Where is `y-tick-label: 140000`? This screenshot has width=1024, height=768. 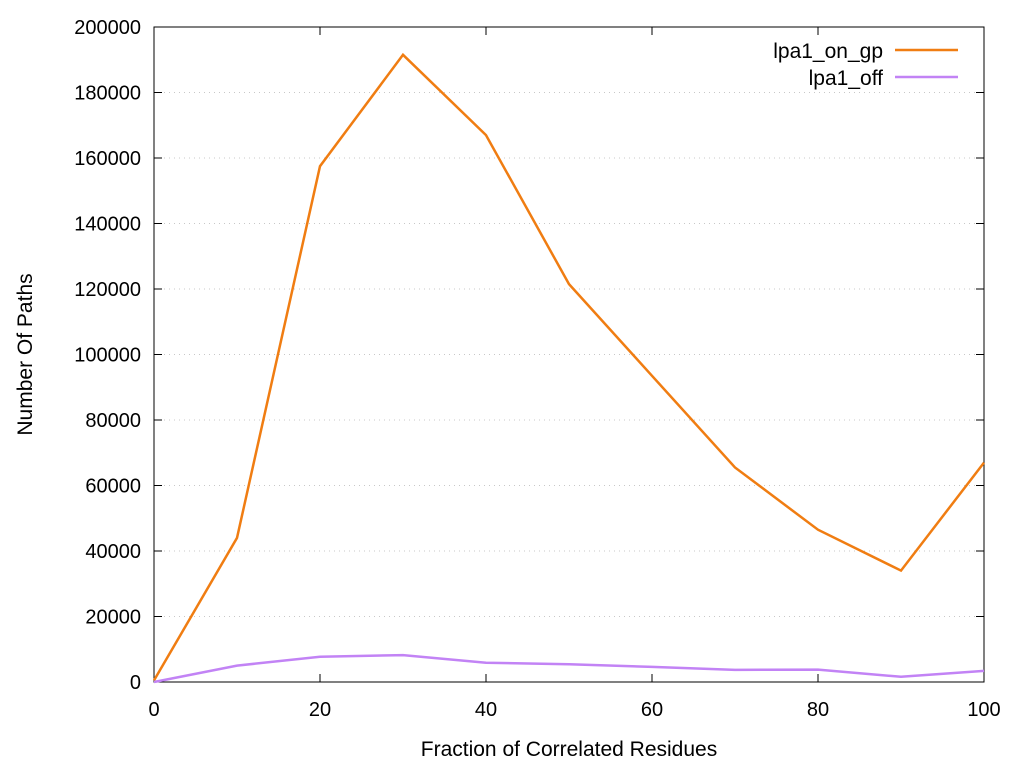 y-tick-label: 140000 is located at coordinates (107, 225).